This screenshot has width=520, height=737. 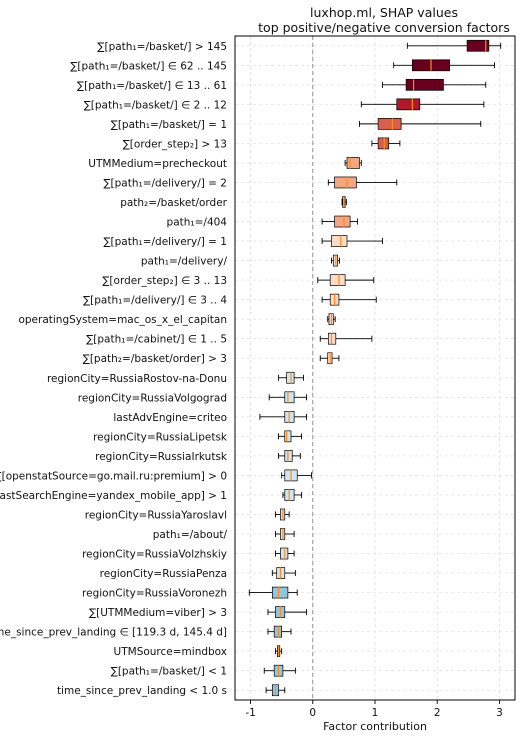 I want to click on factor-label: UTMSource=mindbox, so click(x=170, y=652).